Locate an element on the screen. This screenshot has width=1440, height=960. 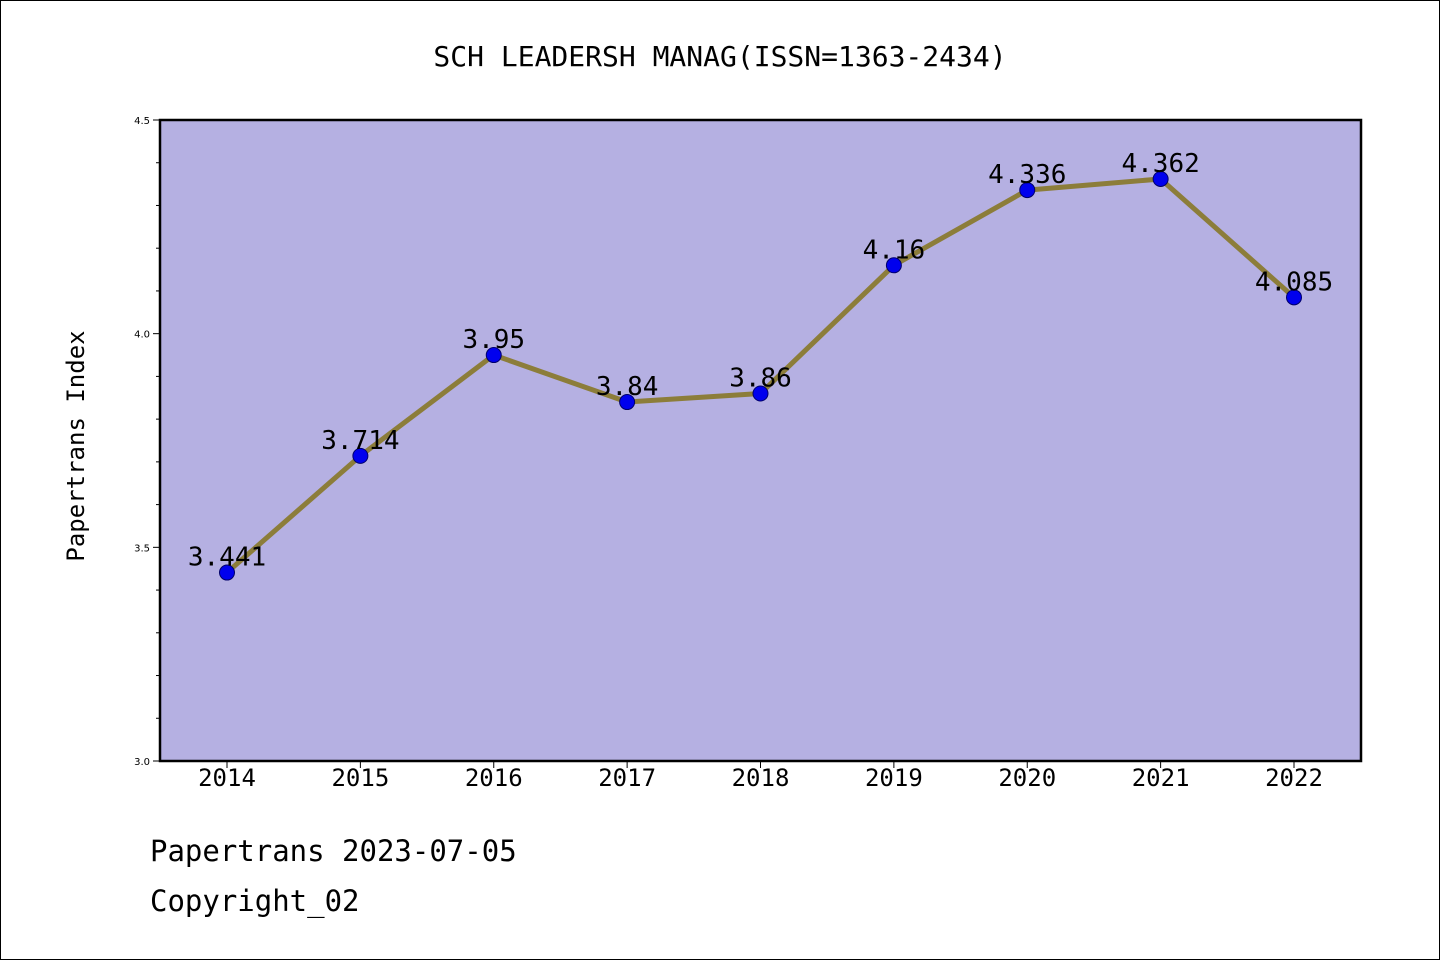
x-tick-label: 2016 is located at coordinates (494, 778).